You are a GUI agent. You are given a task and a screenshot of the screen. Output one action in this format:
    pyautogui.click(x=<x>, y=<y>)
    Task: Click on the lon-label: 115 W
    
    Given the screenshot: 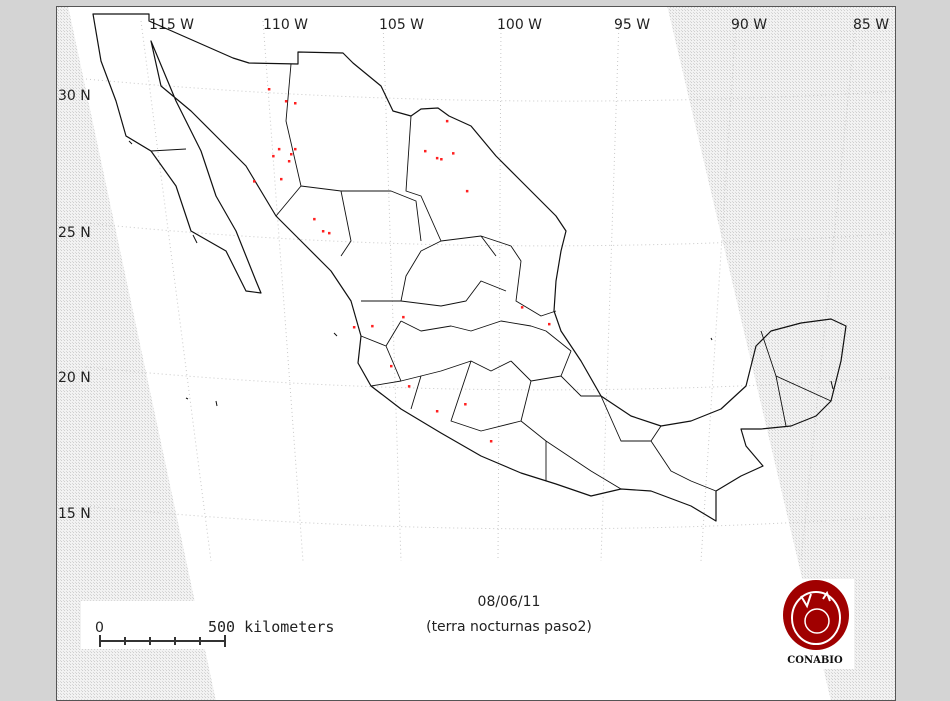 What is the action you would take?
    pyautogui.click(x=171, y=25)
    